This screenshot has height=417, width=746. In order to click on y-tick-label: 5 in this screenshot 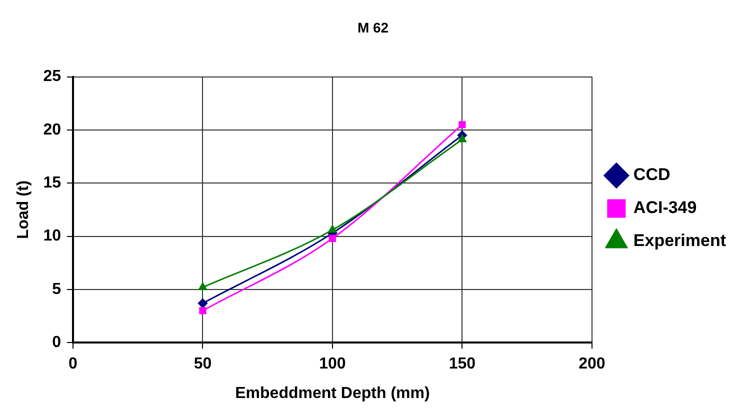, I will do `click(57, 289)`.